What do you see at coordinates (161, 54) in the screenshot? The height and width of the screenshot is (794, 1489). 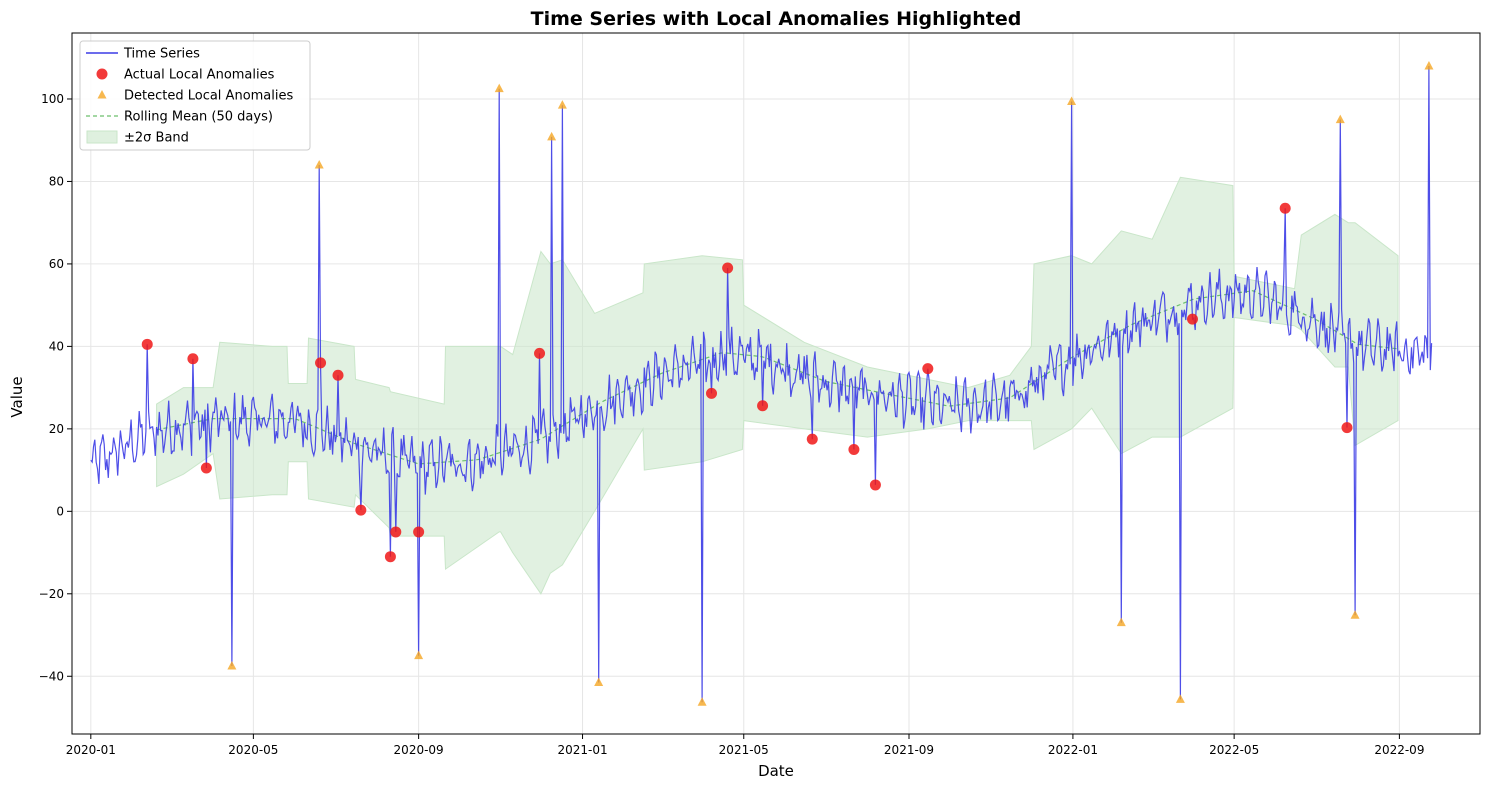 I see `legend-label: Time Series` at bounding box center [161, 54].